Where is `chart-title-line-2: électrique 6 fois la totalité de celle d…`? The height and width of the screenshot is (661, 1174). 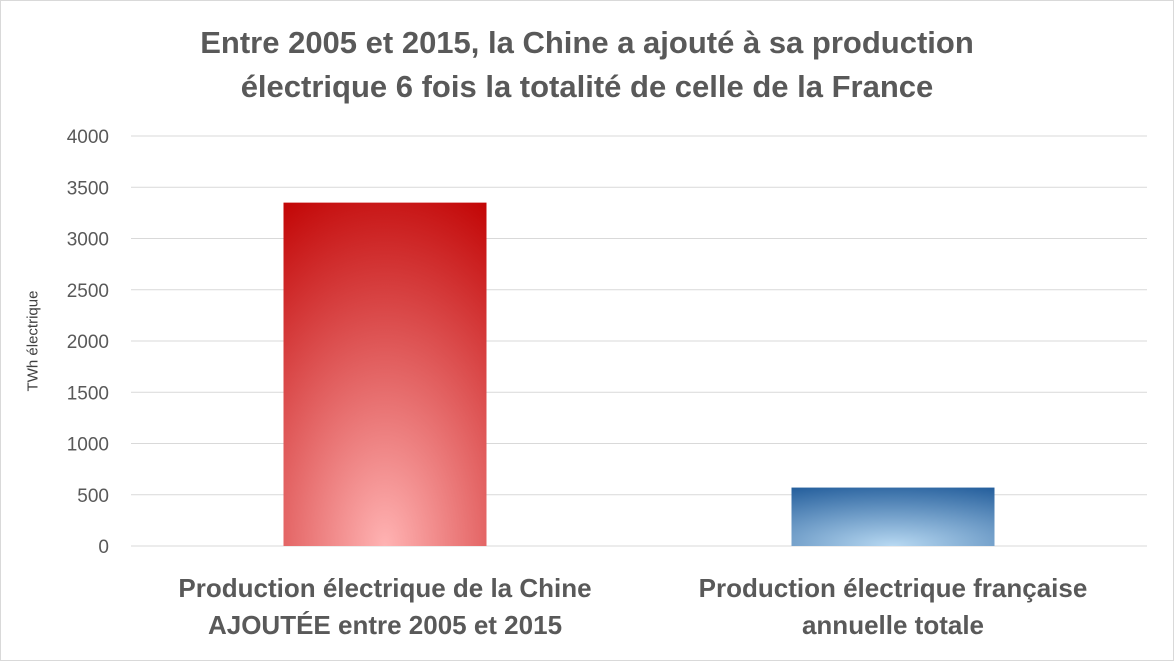 chart-title-line-2: électrique 6 fois la totalité de celle d… is located at coordinates (587, 86).